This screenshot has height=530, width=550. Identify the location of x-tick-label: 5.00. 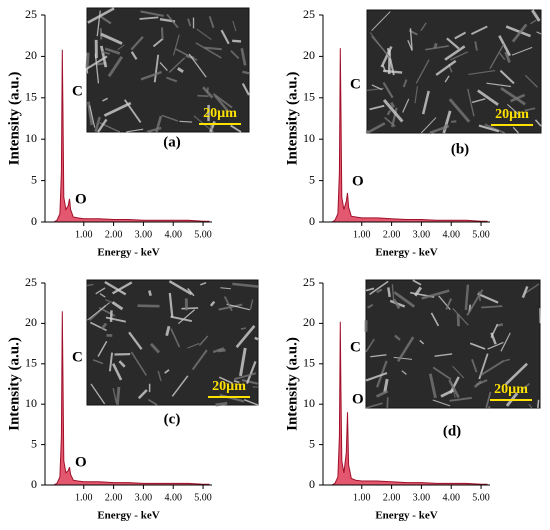
(203, 234).